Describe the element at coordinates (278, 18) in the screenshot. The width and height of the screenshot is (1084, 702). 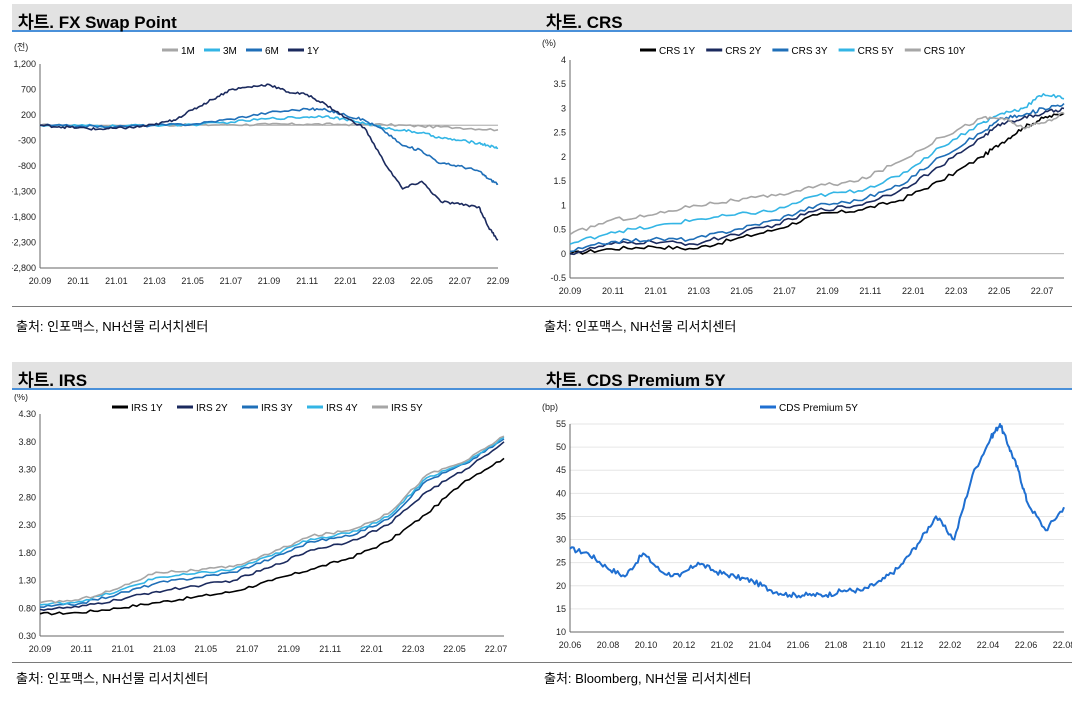
I see `panel-title-bar: 차트. FX Swap Point` at that location.